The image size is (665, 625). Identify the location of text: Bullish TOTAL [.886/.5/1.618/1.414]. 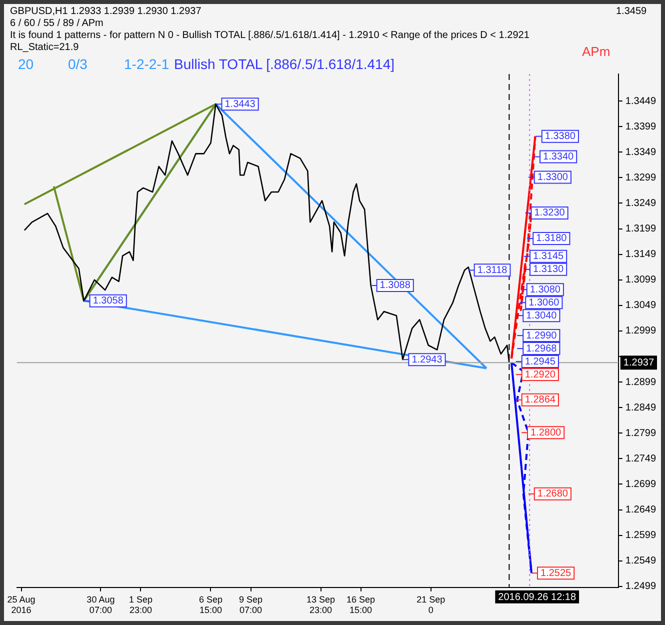
(284, 64).